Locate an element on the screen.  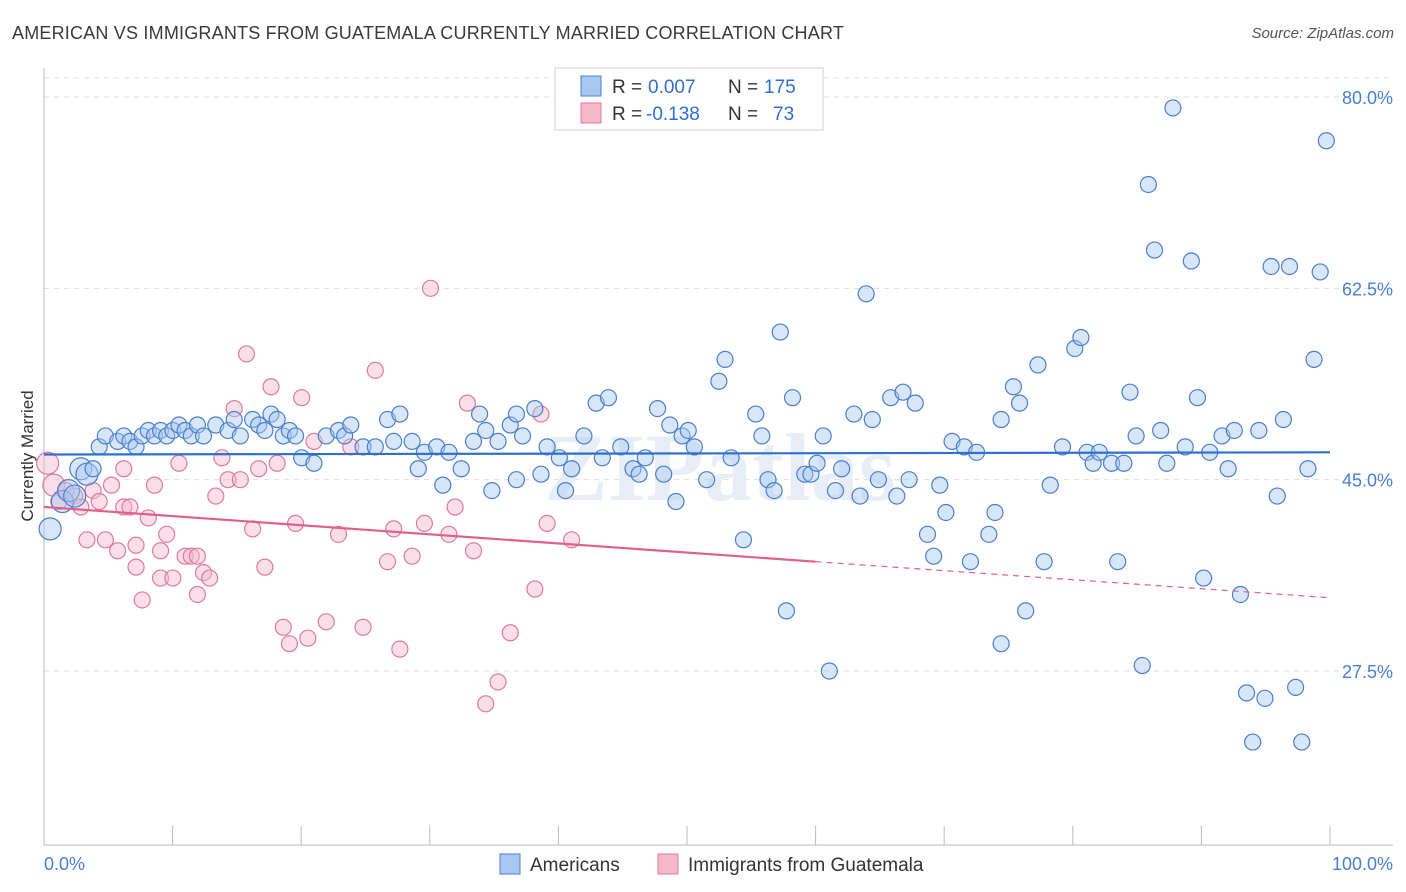
source-label: Source: ZipAtlas.com is located at coordinates (1322, 33).